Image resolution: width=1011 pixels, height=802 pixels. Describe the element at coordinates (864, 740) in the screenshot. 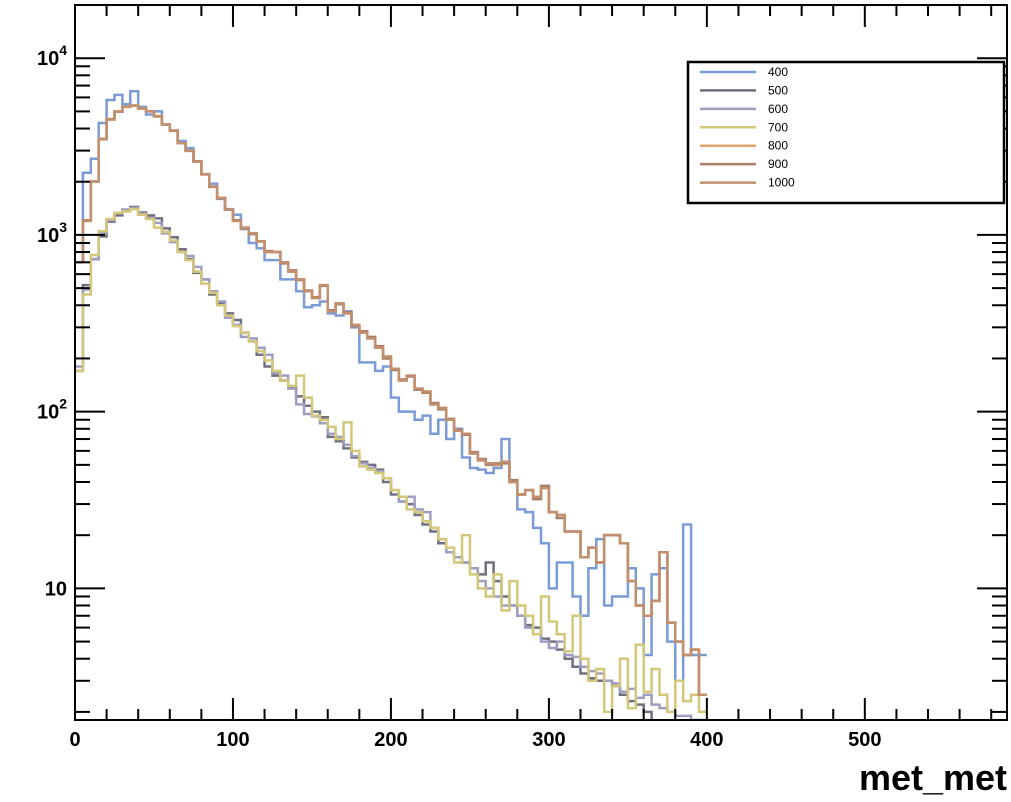

I see `x-tick-label: 500` at that location.